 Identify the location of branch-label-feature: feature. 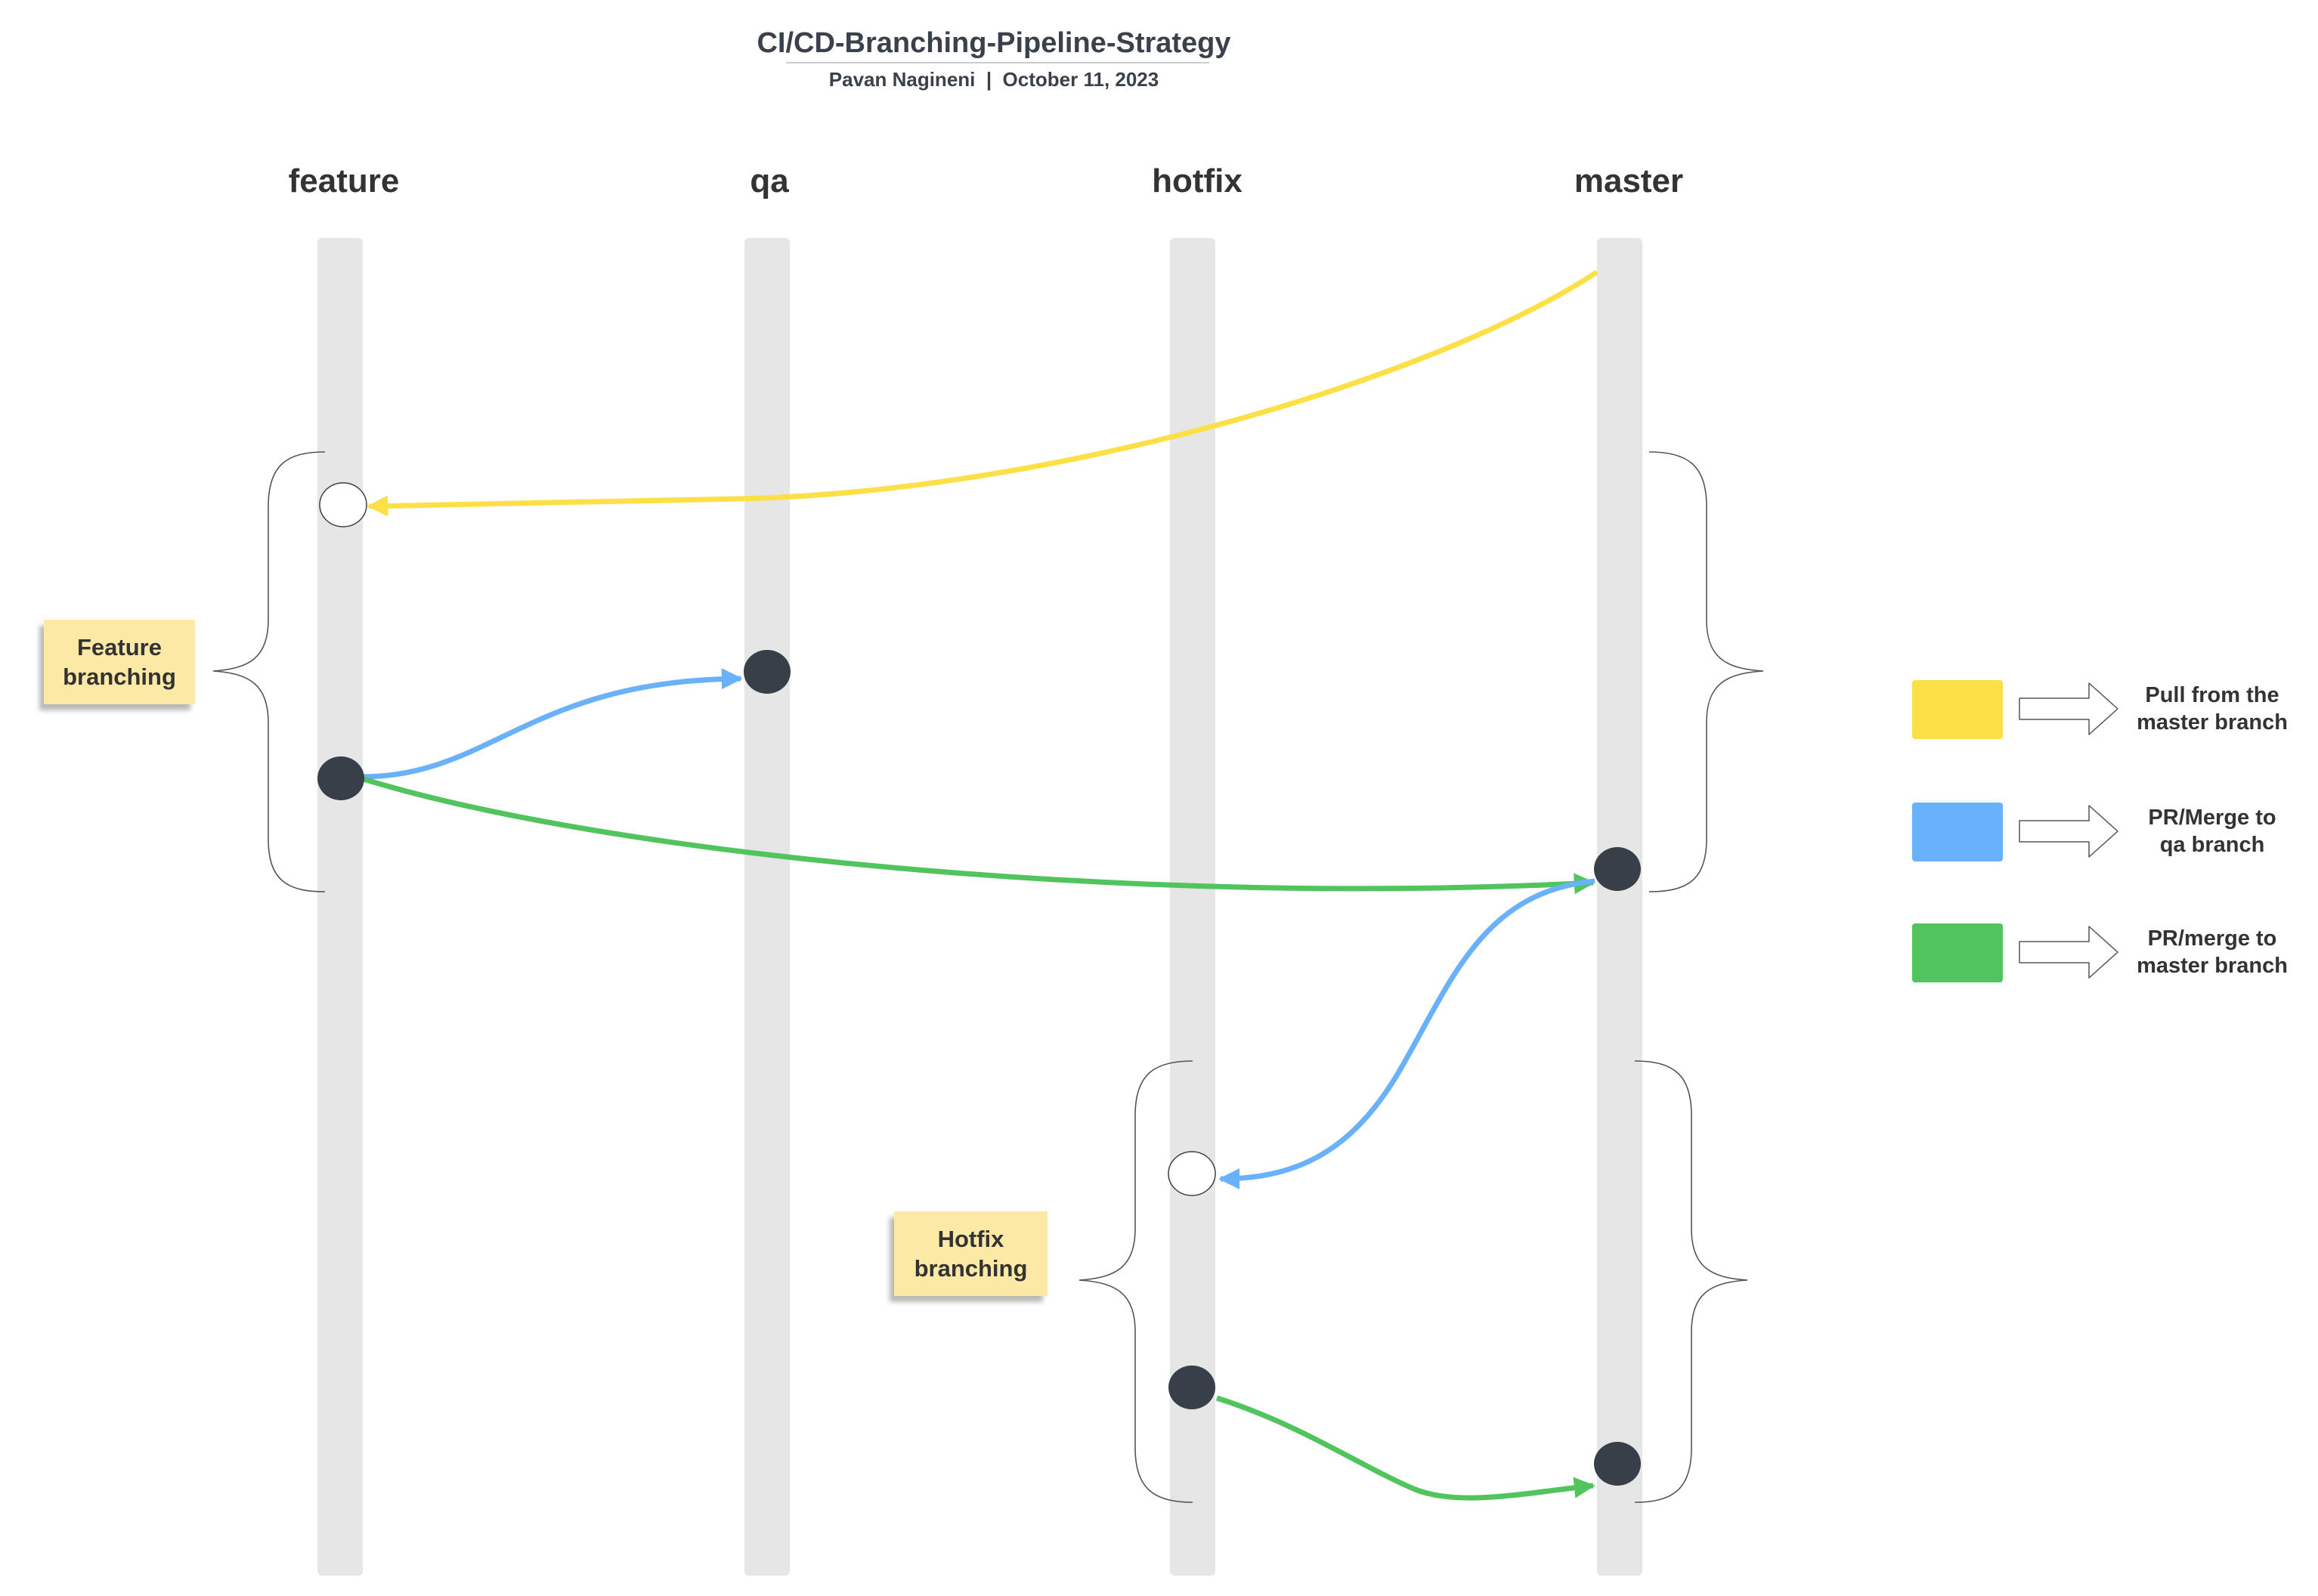
(344, 181).